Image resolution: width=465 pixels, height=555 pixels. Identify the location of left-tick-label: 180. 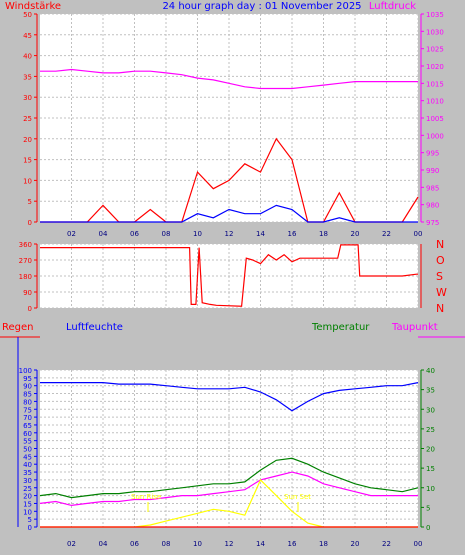
(25, 277).